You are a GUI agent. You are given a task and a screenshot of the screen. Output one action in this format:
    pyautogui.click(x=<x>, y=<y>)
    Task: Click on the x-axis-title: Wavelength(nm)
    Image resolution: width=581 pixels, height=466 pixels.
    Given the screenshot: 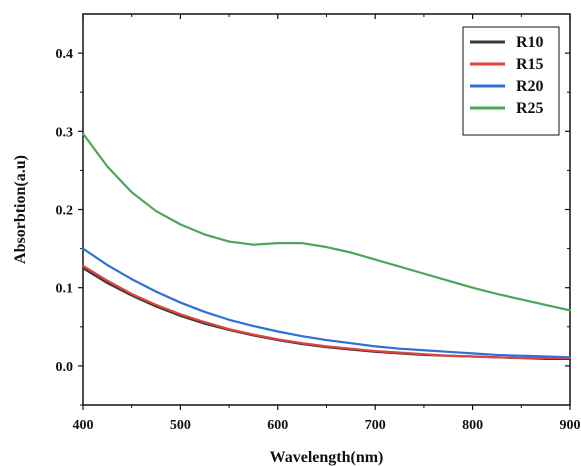 What is the action you would take?
    pyautogui.click(x=327, y=457)
    